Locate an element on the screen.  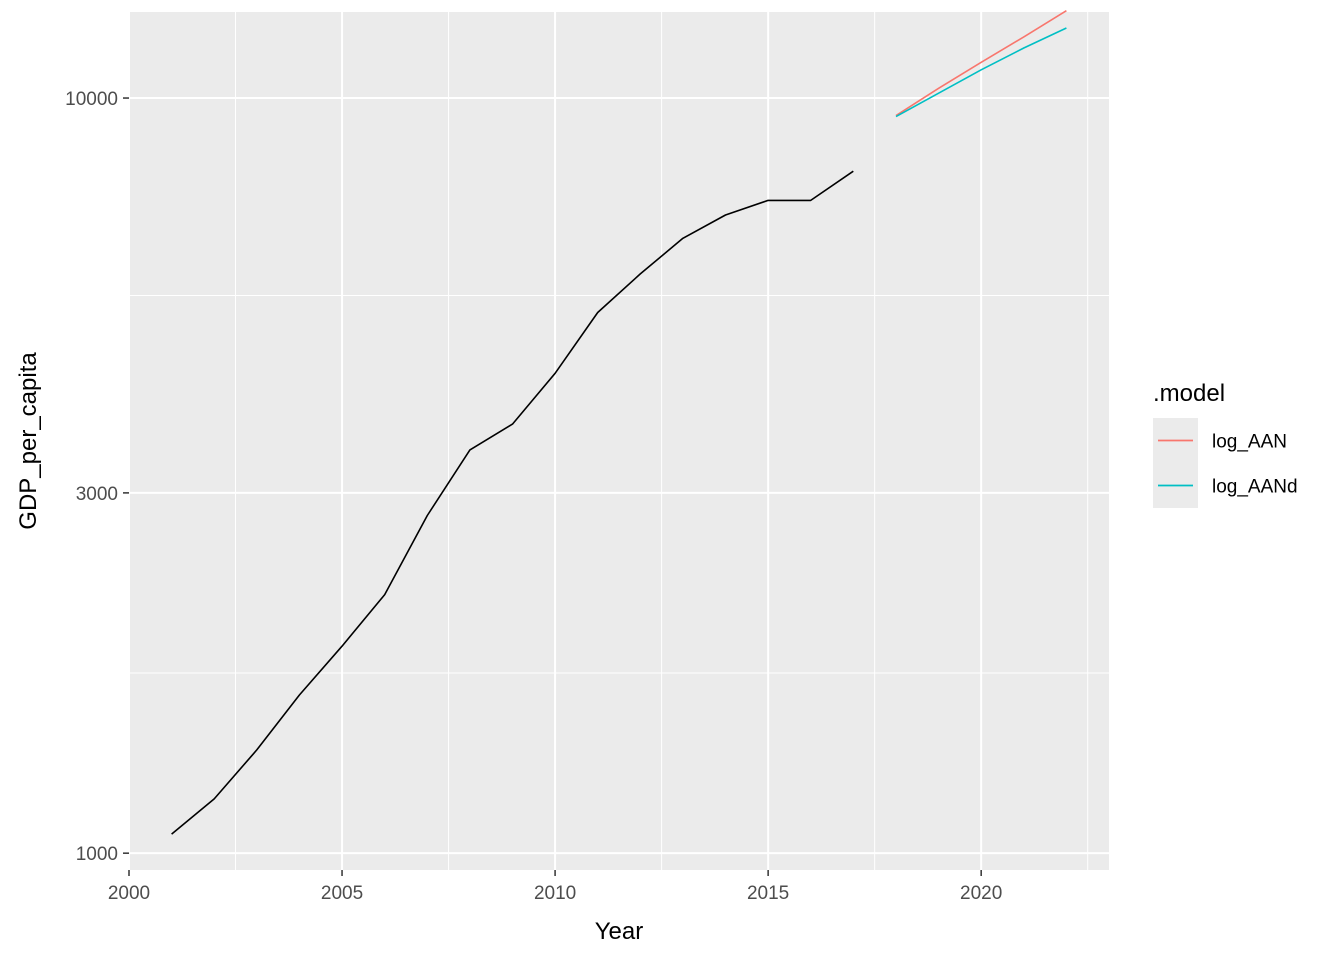
x-tick-label: 2015 is located at coordinates (768, 893).